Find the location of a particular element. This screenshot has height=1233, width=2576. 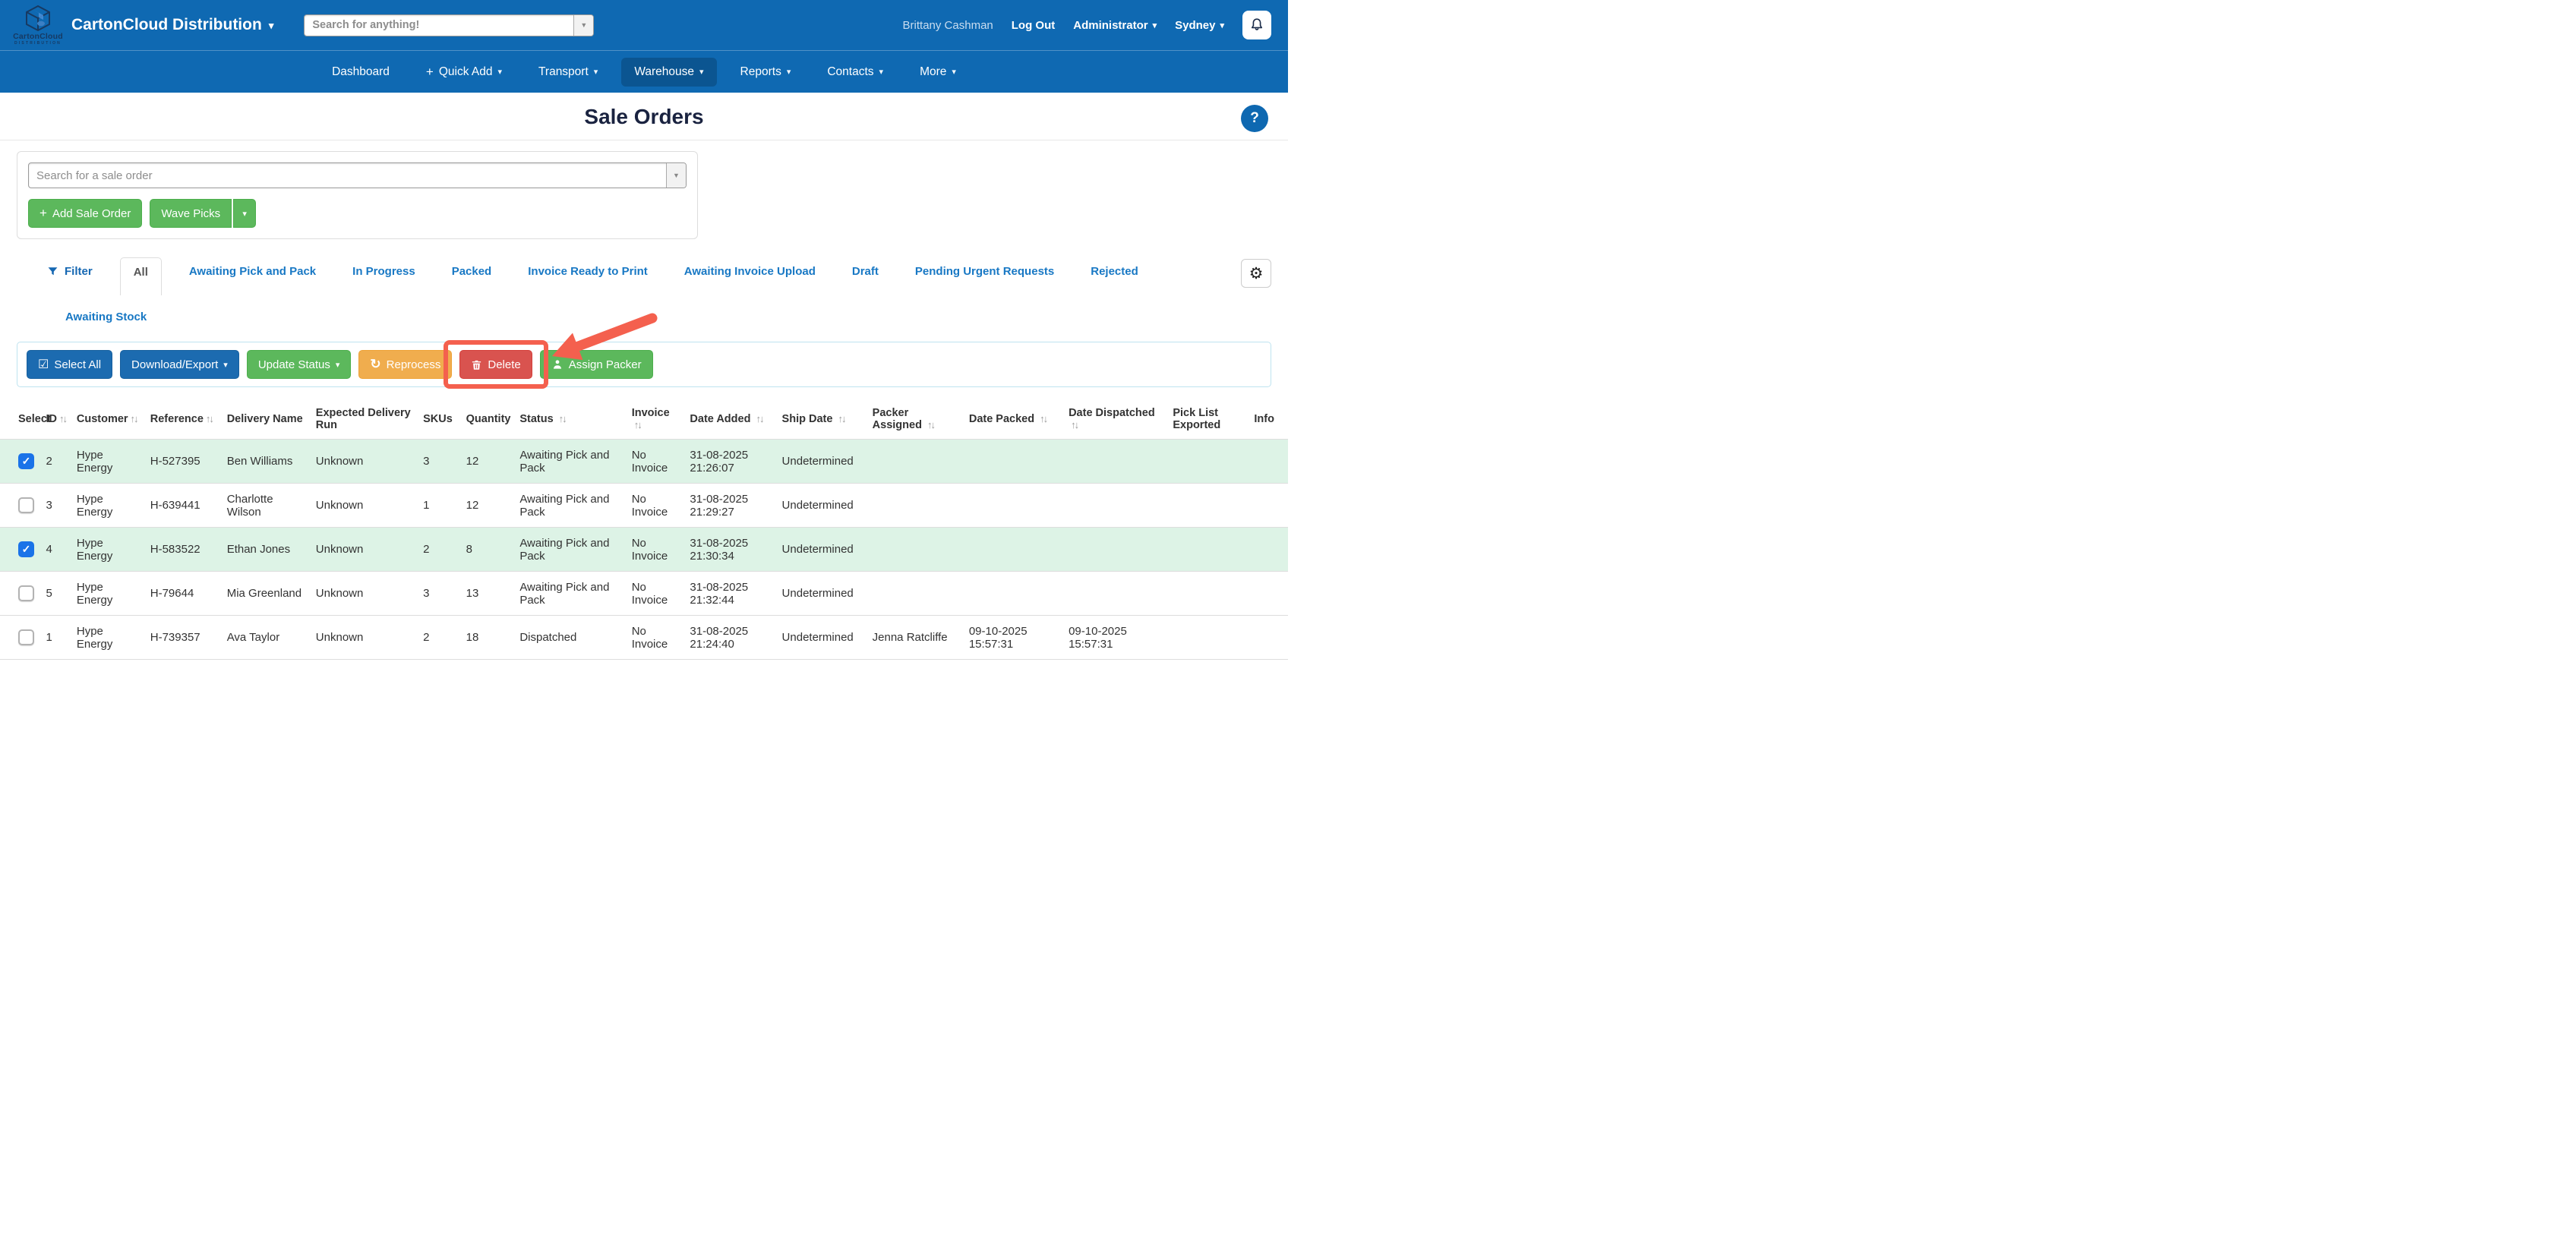

tab-awaiting-stock: Awaiting Stock is located at coordinates (106, 317).